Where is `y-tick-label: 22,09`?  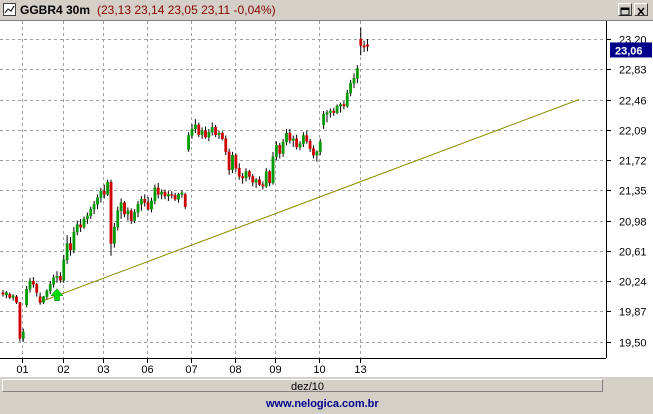
y-tick-label: 22,09 is located at coordinates (633, 132).